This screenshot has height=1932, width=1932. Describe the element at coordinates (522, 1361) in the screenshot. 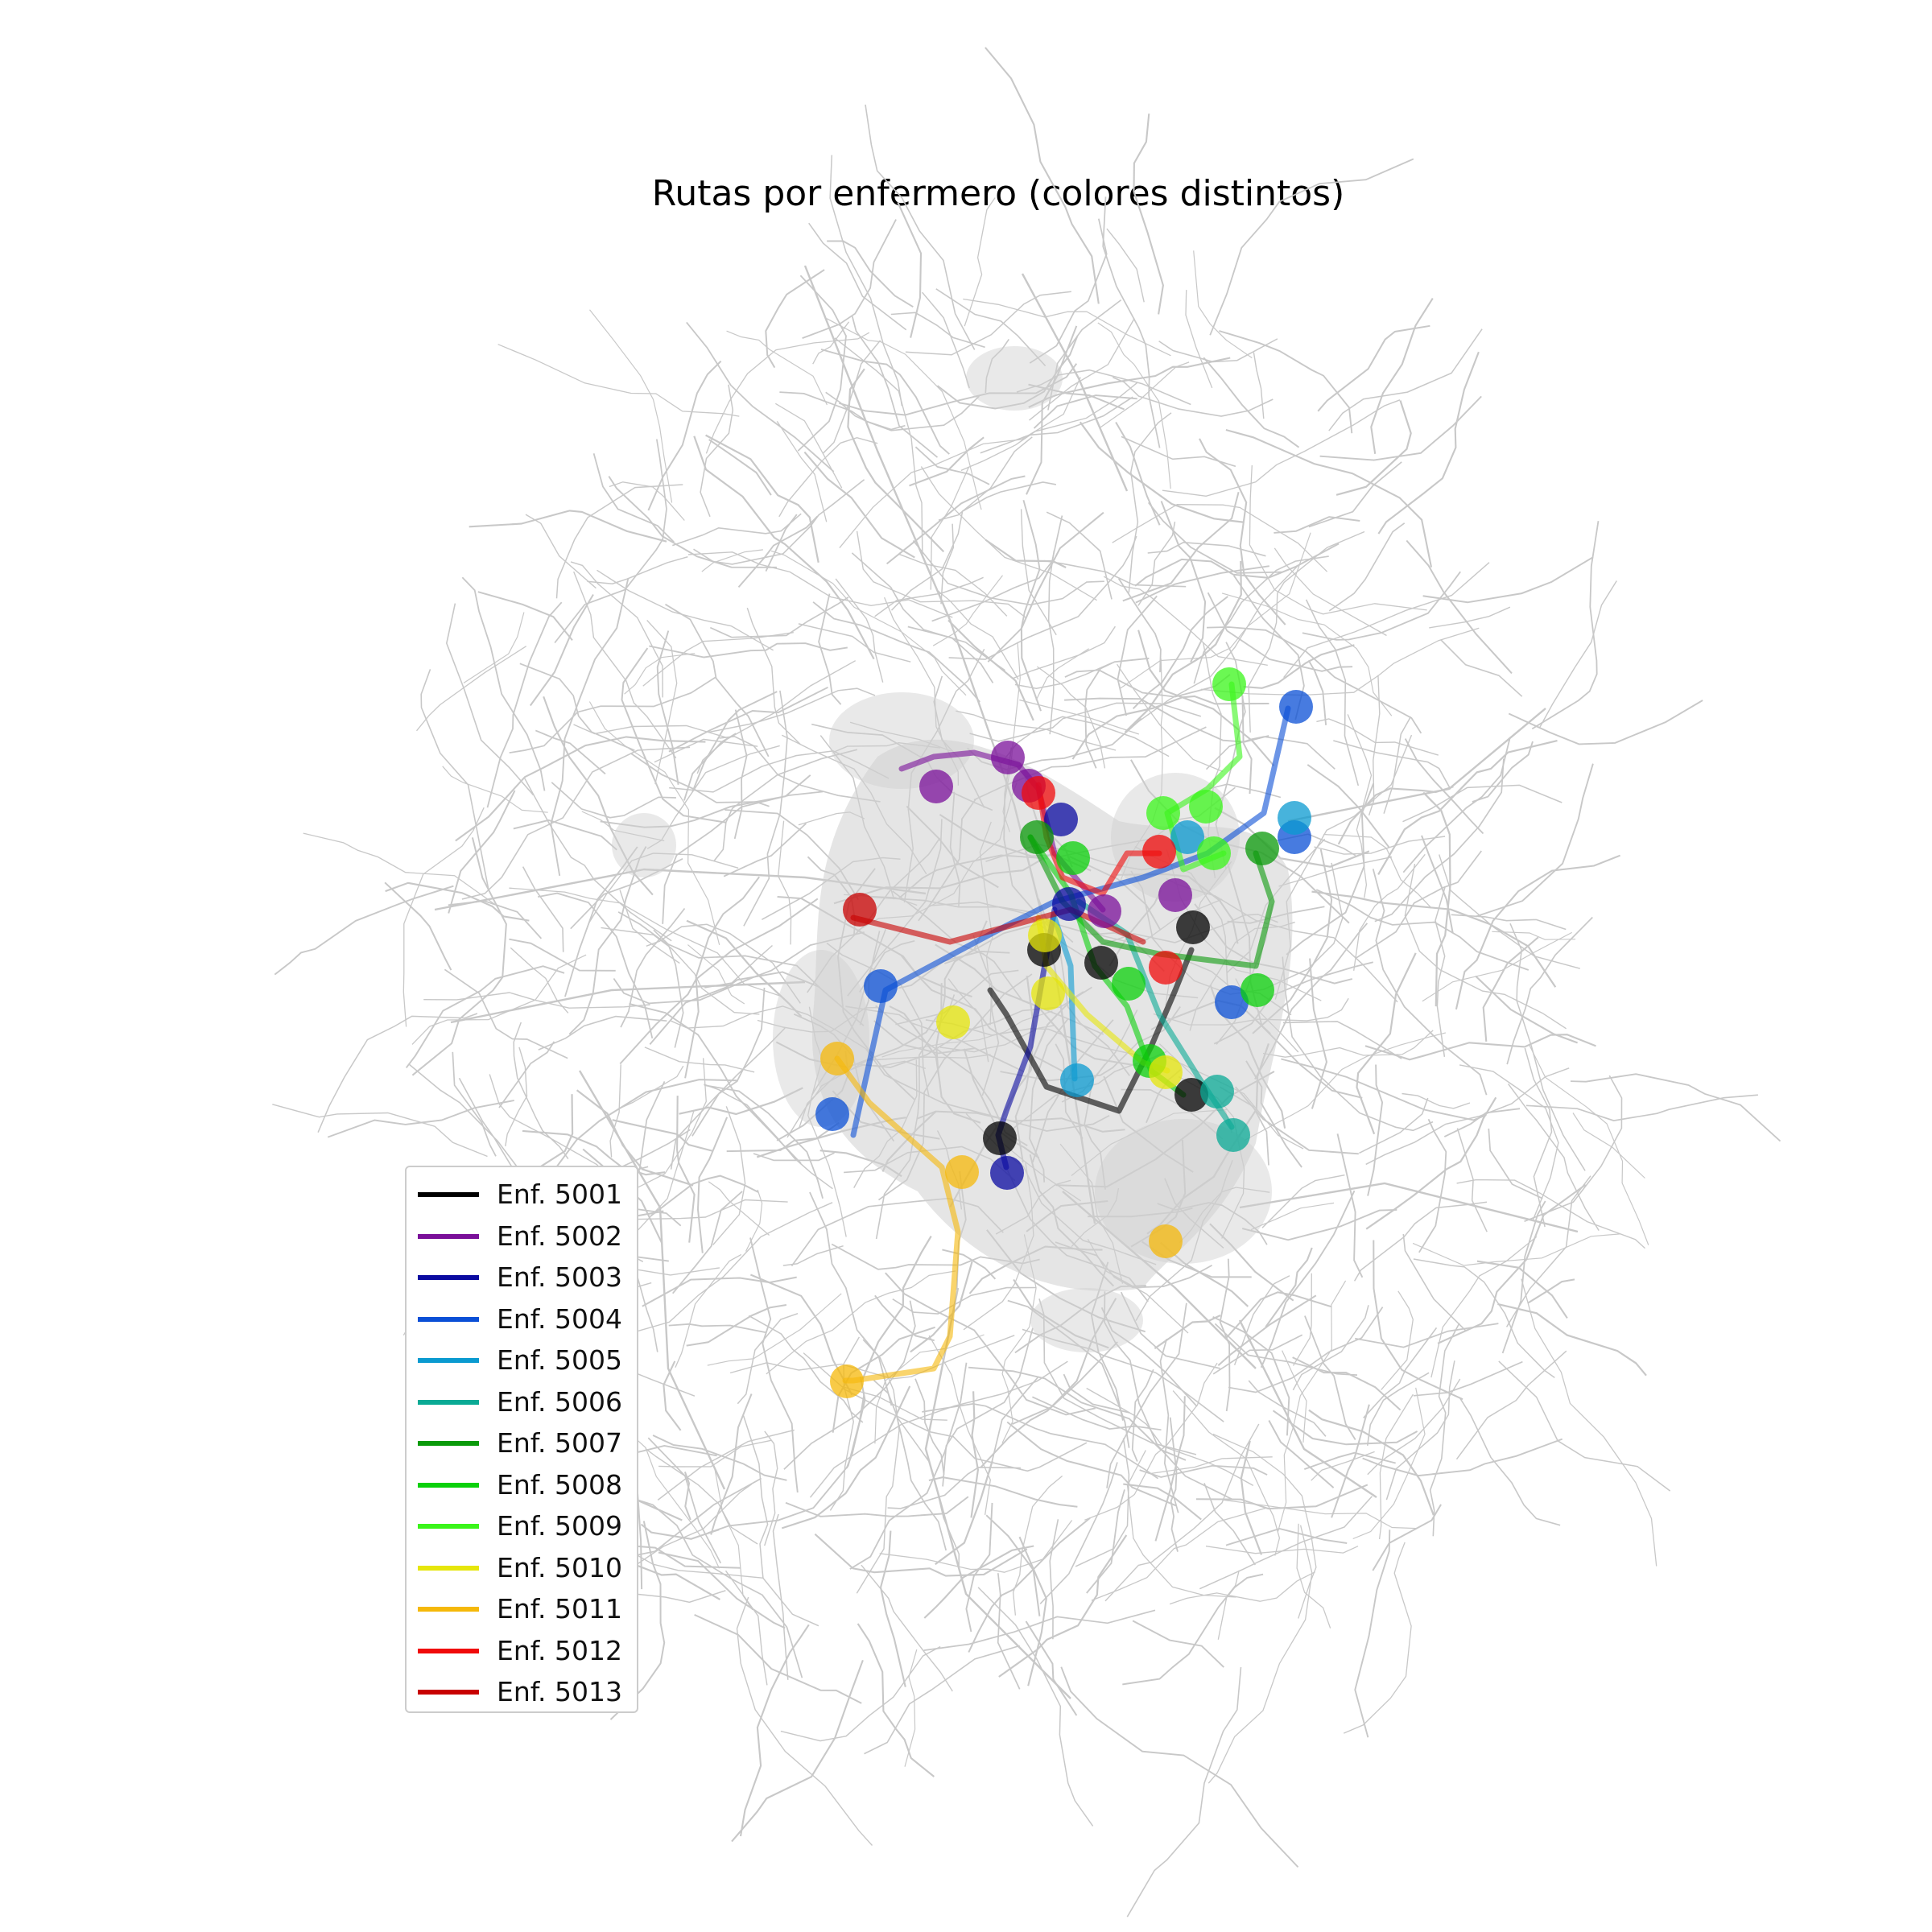

I see `legend-entry: Enf. 5005` at that location.